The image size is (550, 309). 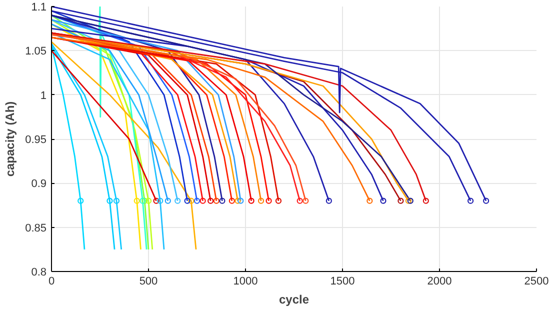 I want to click on x-tick-label: 500, so click(x=148, y=282).